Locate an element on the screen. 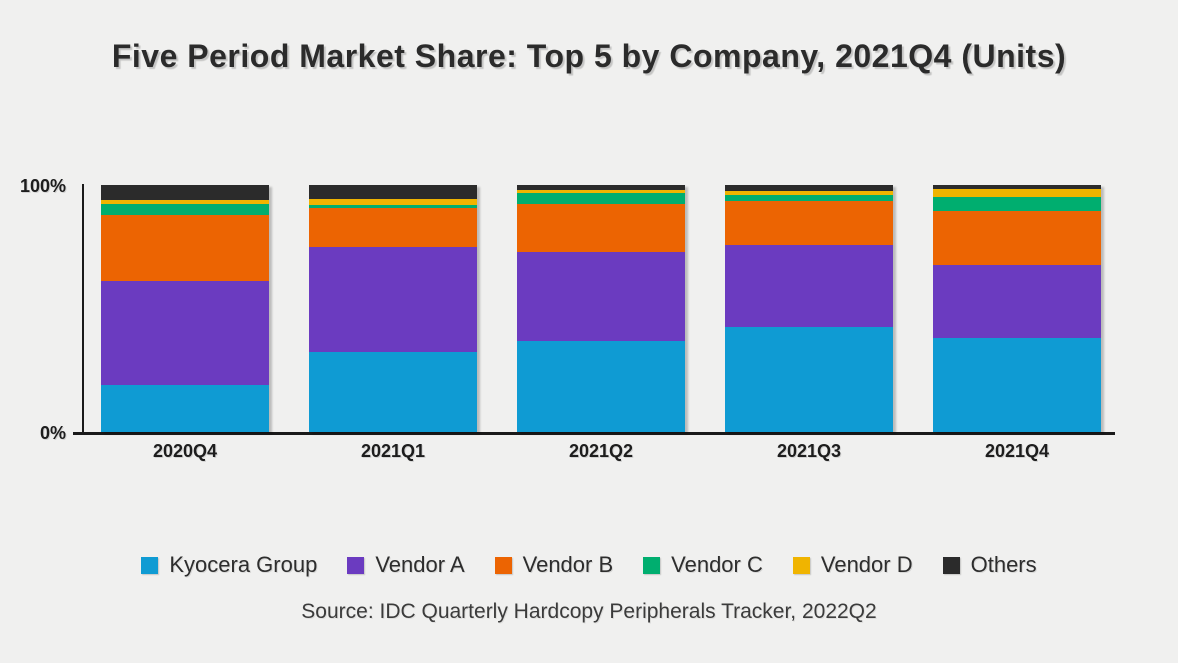 The width and height of the screenshot is (1178, 663). legend-item-others: Others is located at coordinates (989, 565).